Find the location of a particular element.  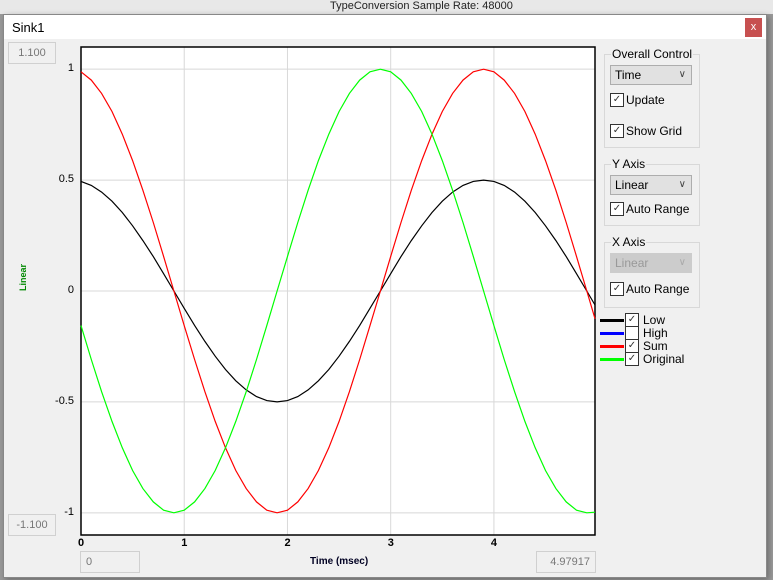

x-max-field: 4.97917 is located at coordinates (566, 562).